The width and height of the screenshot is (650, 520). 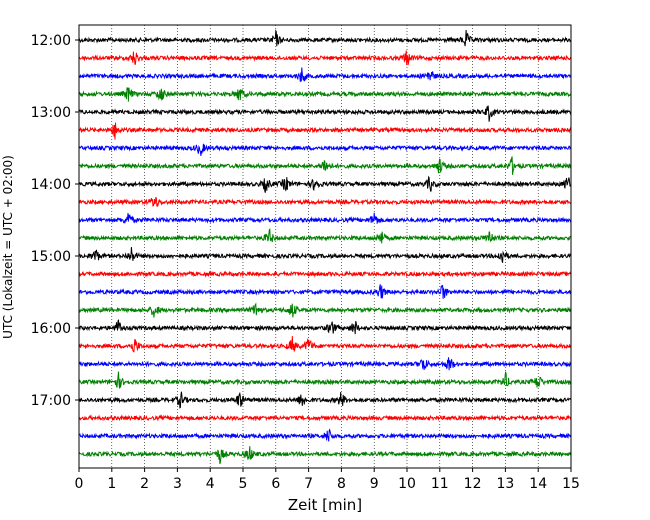 What do you see at coordinates (51, 41) in the screenshot?
I see `y-tick-label: 12:00` at bounding box center [51, 41].